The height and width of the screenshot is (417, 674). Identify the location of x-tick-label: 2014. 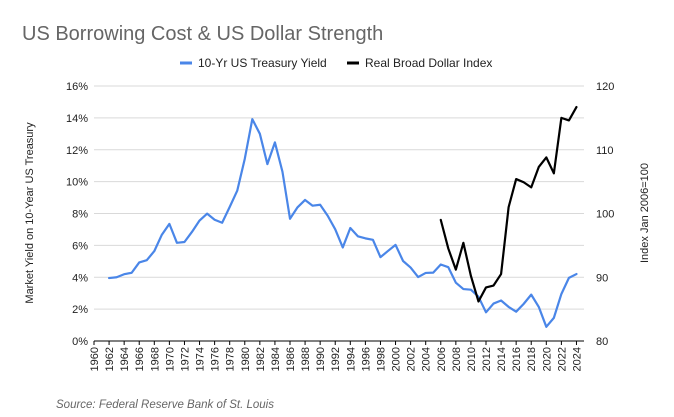
(502, 359).